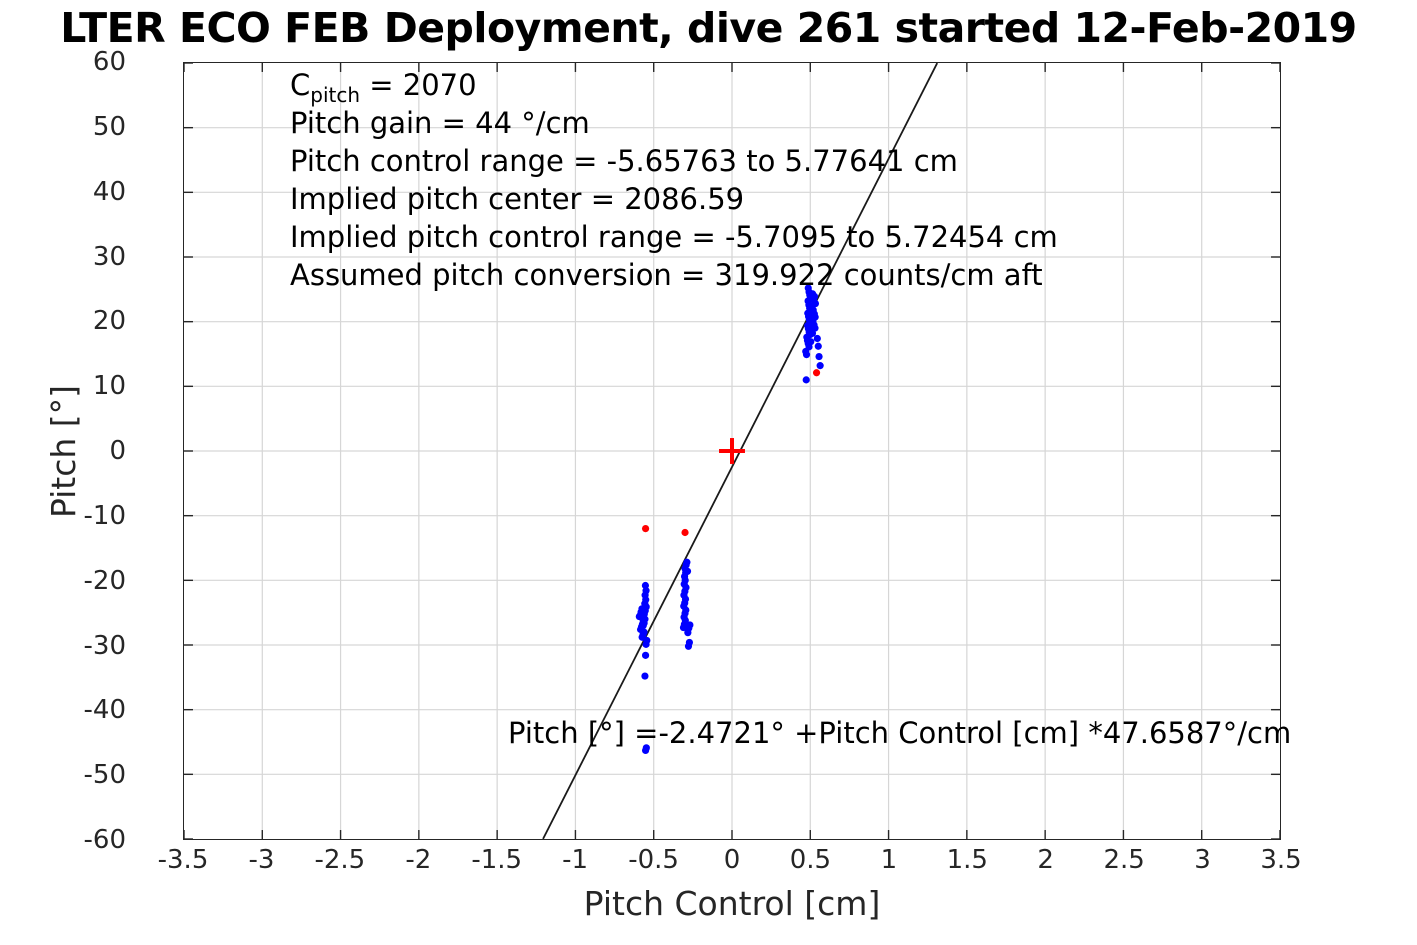  I want to click on y-axis-label-text: Pitch [°], so click(64, 451).